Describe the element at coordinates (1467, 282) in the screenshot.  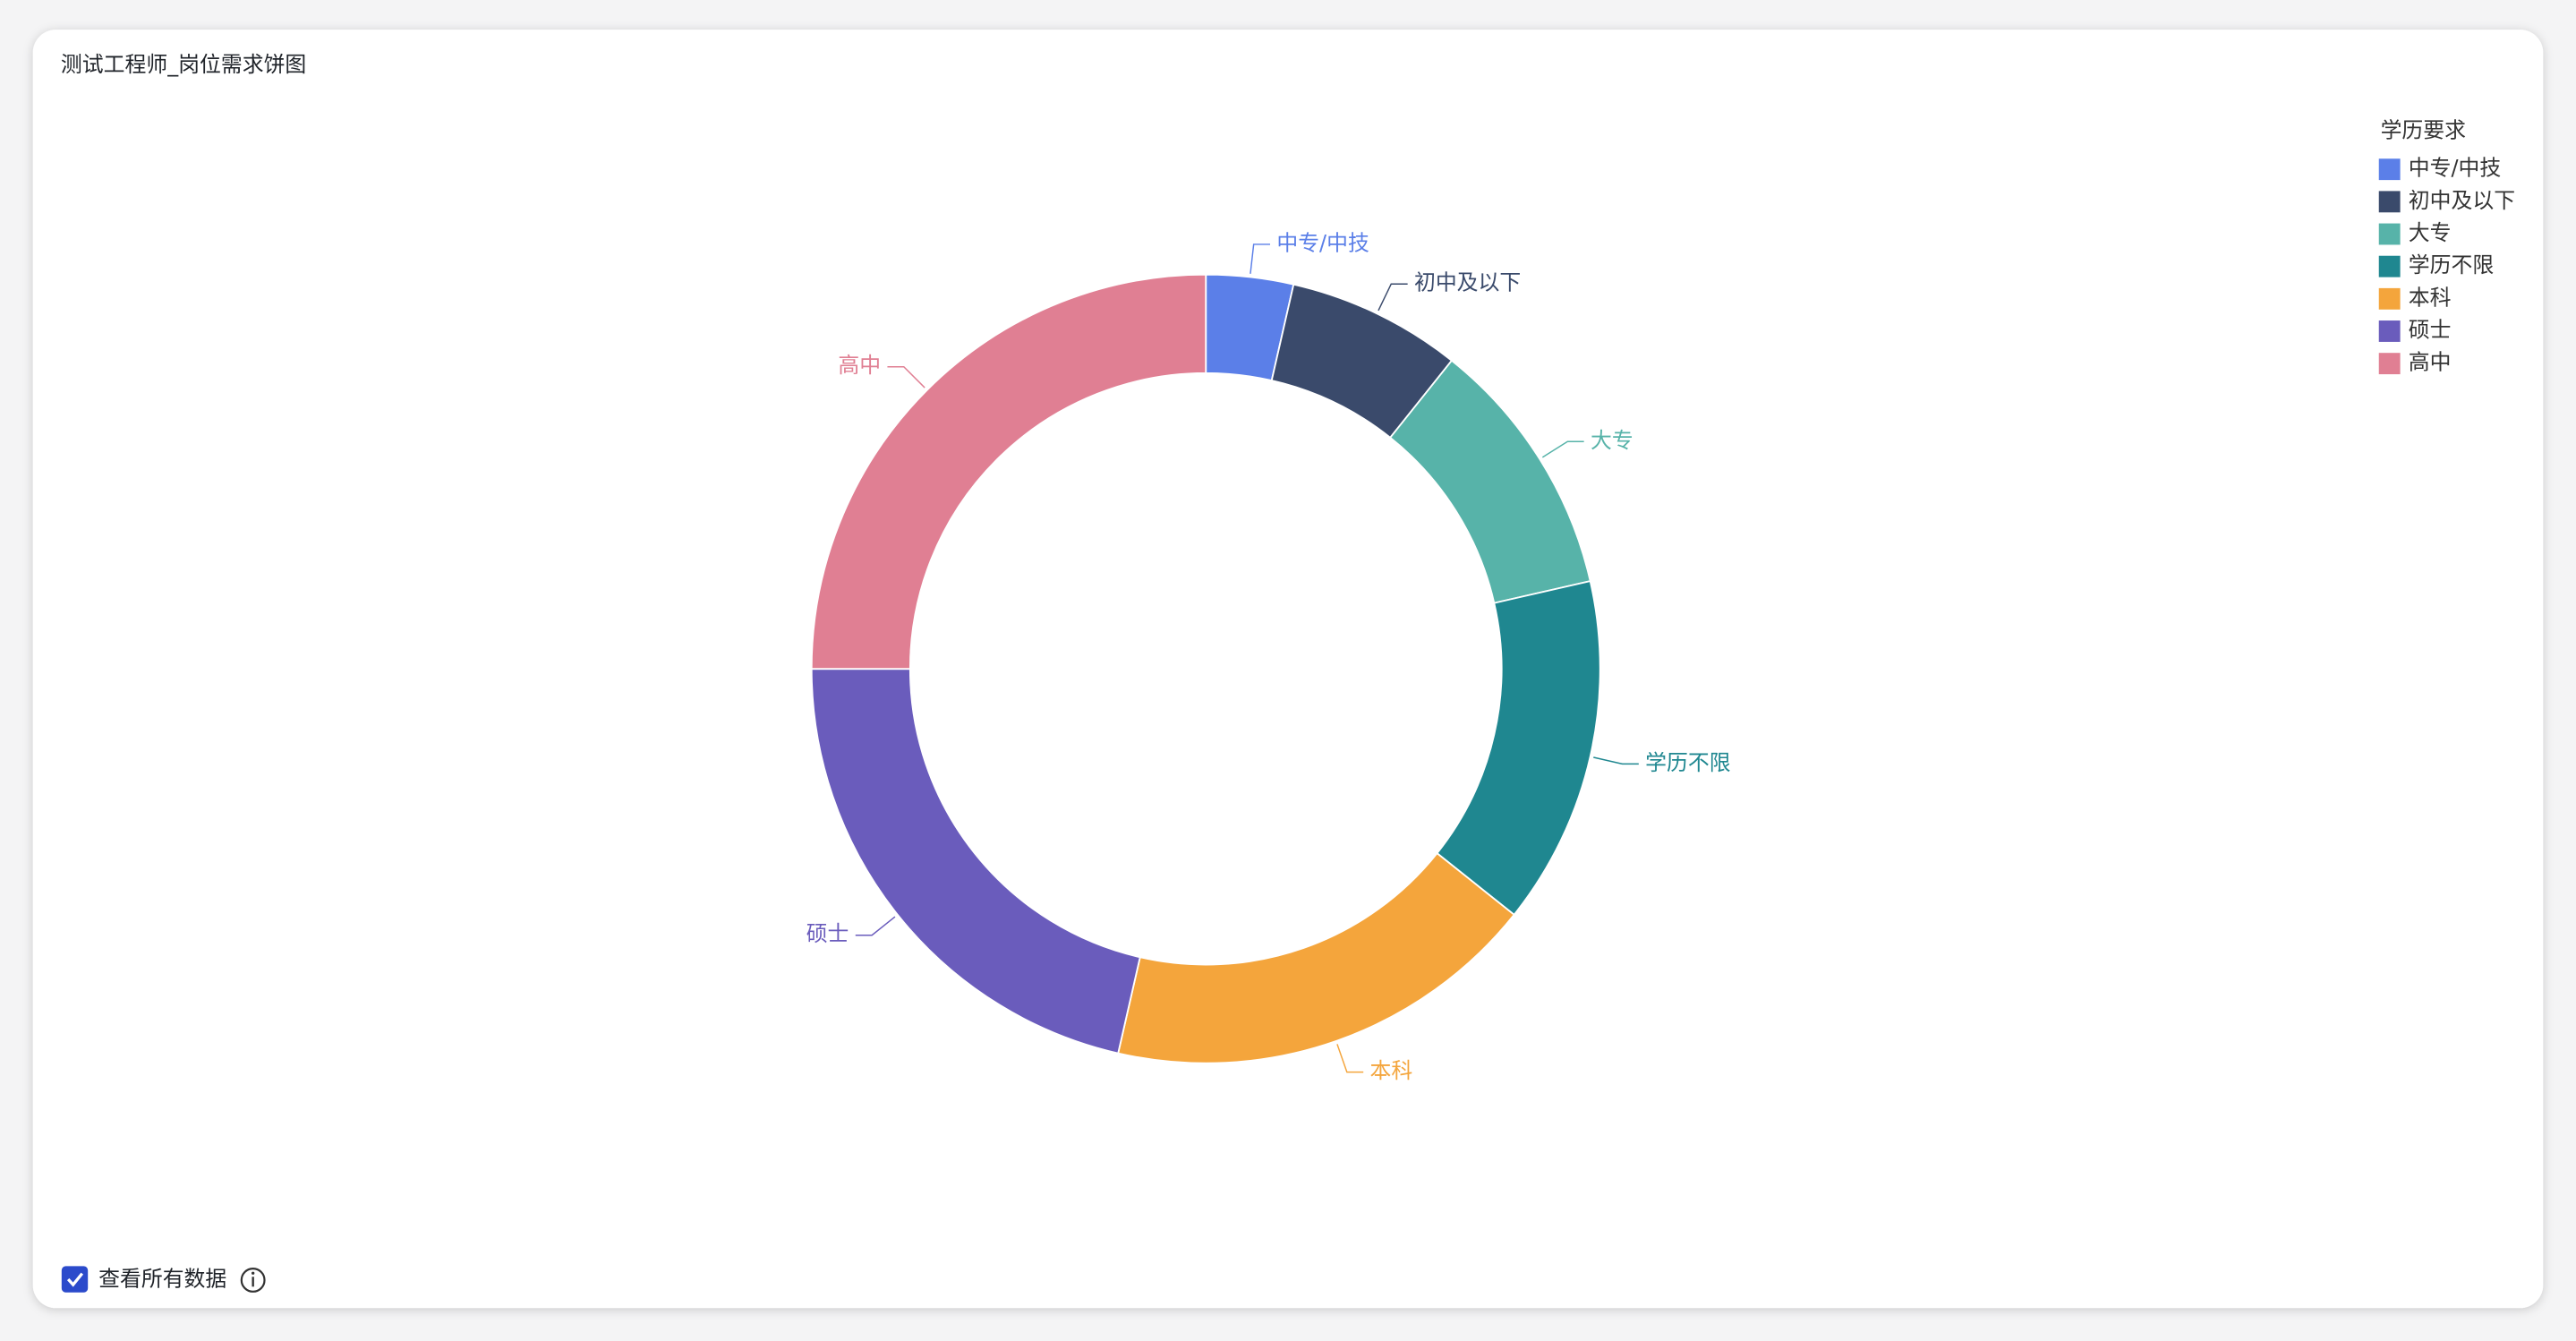
I see `segment-label: 初中及以下` at that location.